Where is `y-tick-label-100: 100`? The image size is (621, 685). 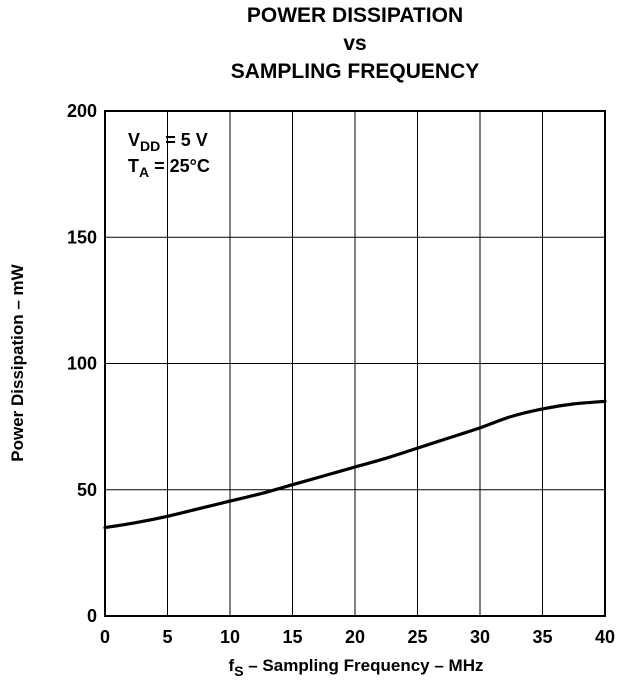 y-tick-label-100: 100 is located at coordinates (82, 364).